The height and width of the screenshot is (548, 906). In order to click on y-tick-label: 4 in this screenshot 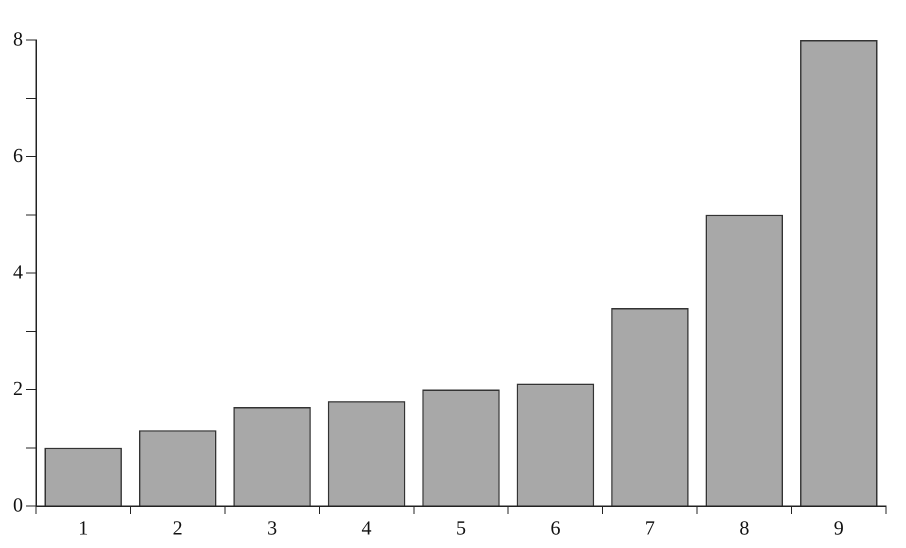, I will do `click(18, 272)`.